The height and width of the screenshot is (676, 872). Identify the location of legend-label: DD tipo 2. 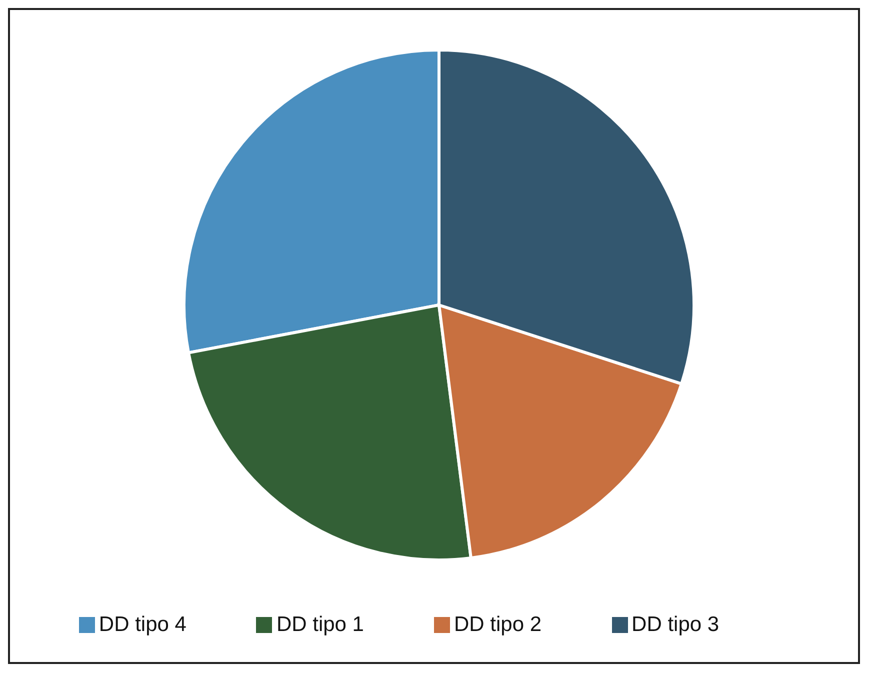
(498, 624).